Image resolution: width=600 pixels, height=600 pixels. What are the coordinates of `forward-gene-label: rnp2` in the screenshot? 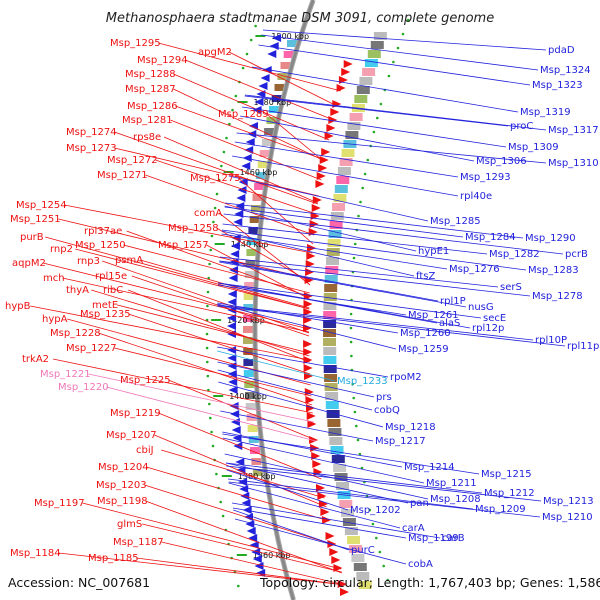 It's located at (61, 249).